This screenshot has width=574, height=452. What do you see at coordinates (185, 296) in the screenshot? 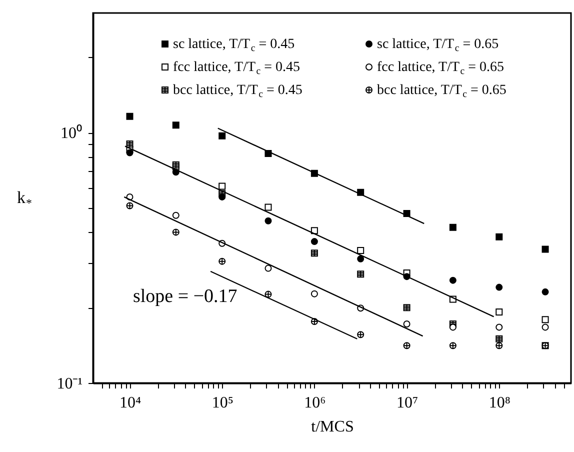
I see `annotation: slope = −0.17` at bounding box center [185, 296].